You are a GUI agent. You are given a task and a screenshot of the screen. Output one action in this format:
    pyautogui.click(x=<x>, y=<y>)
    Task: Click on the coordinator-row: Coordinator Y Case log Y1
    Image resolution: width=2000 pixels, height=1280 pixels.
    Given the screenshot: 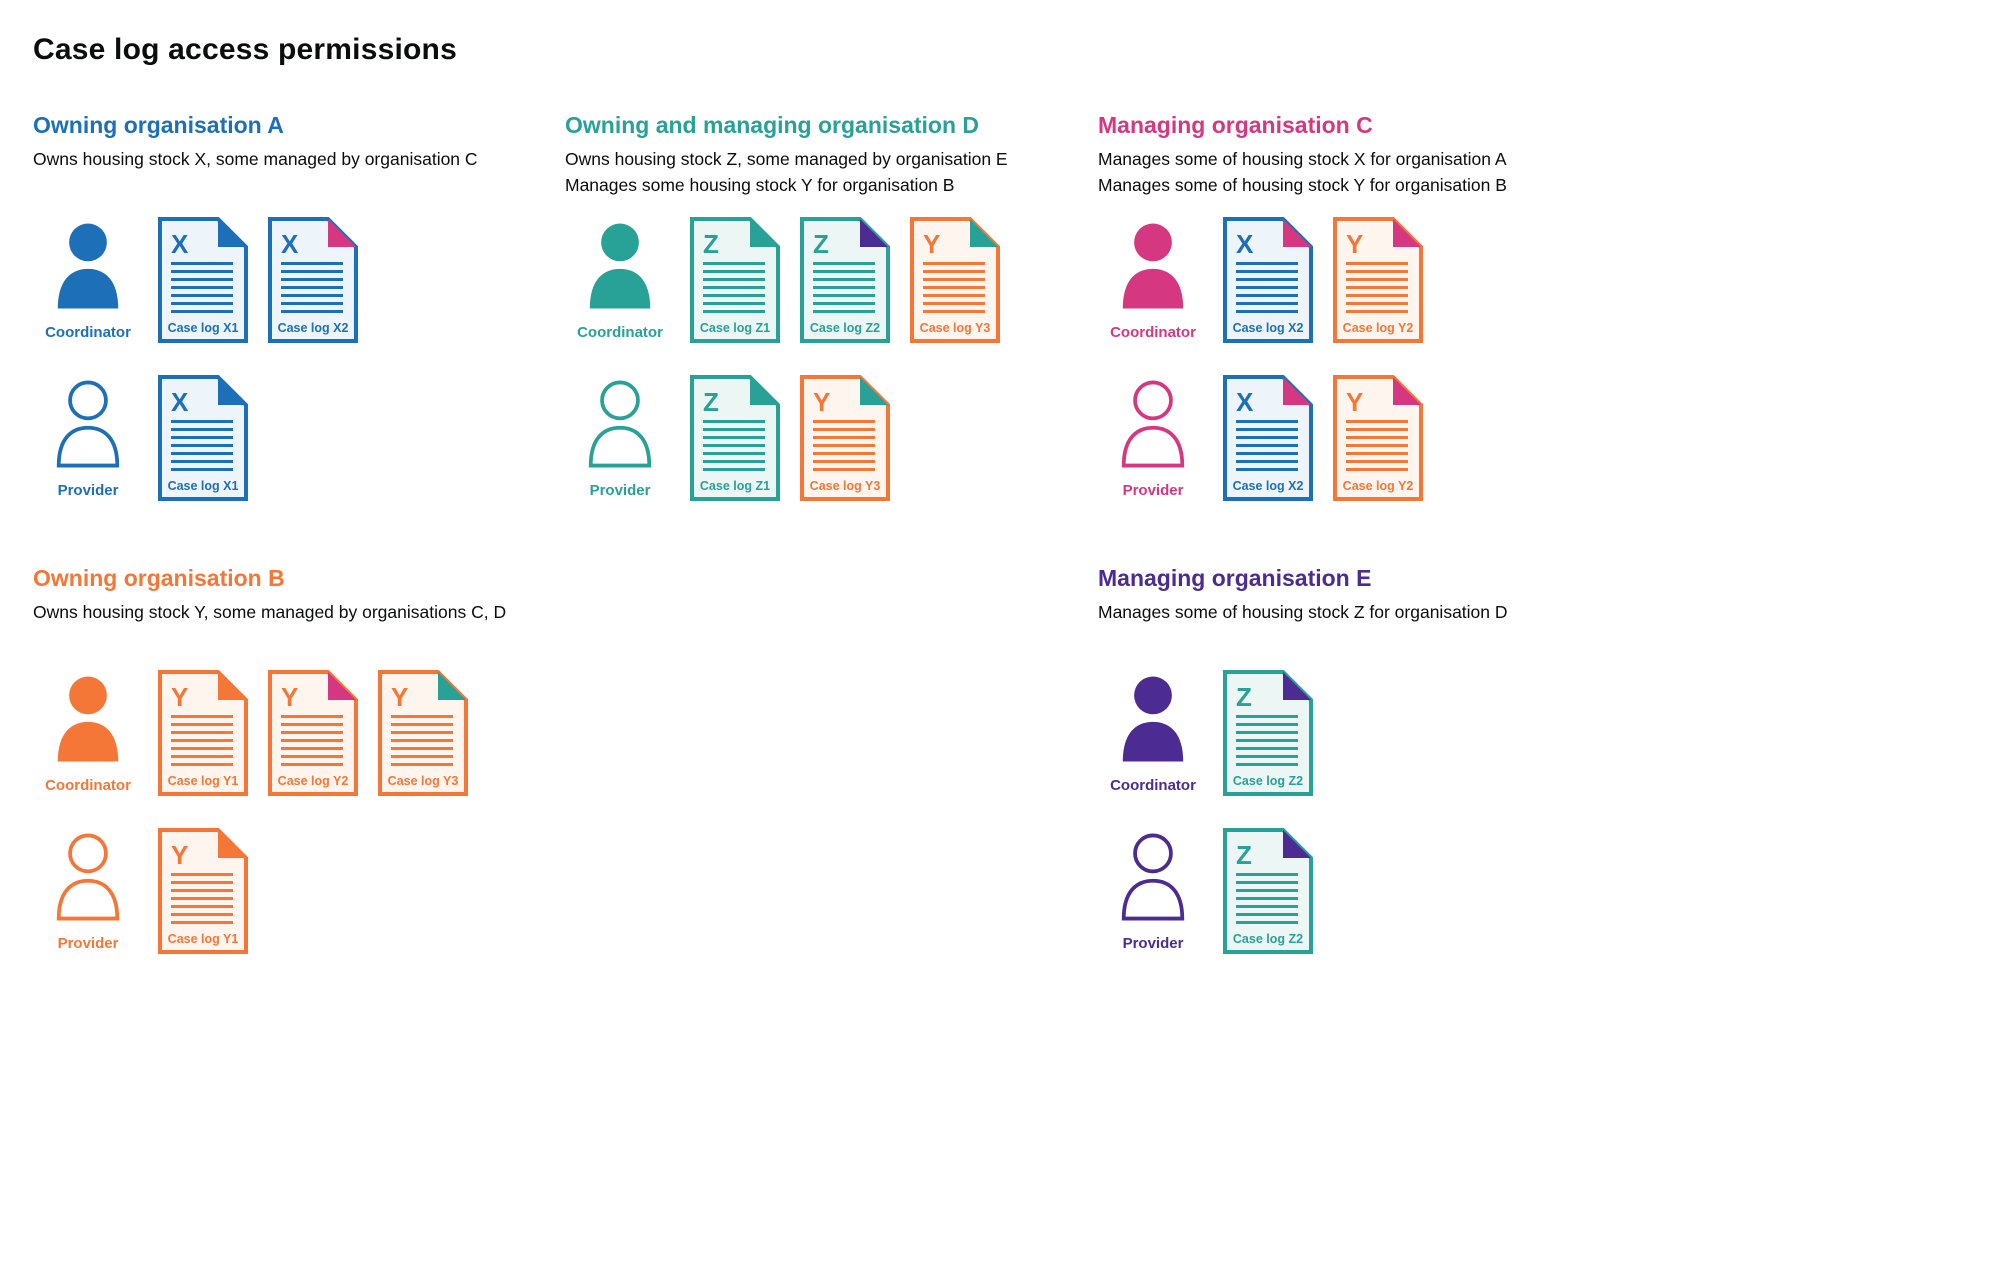 What is the action you would take?
    pyautogui.click(x=299, y=733)
    